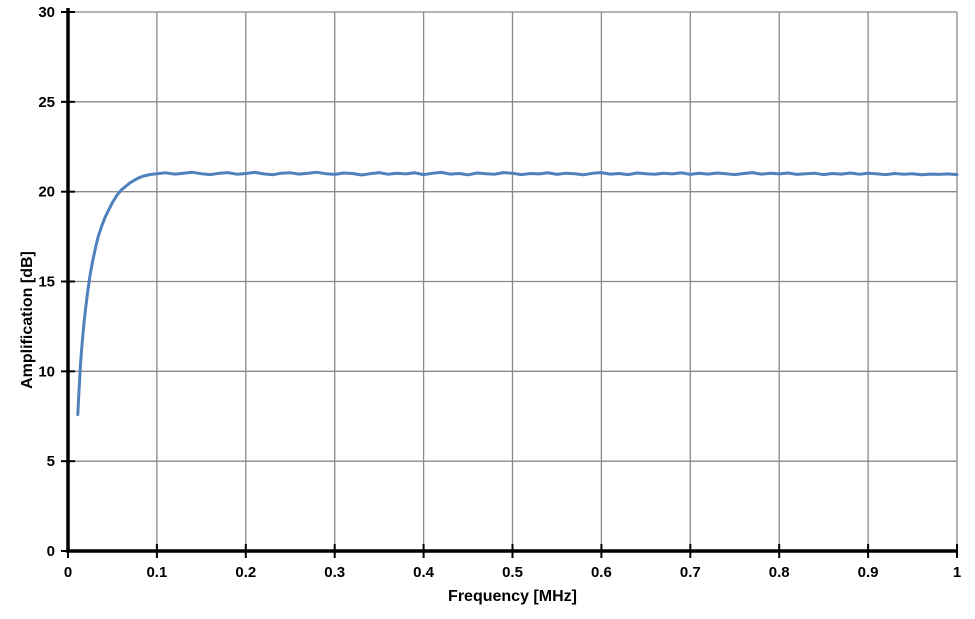 Image resolution: width=975 pixels, height=619 pixels. What do you see at coordinates (601, 572) in the screenshot?
I see `x-tick-label: 0.6` at bounding box center [601, 572].